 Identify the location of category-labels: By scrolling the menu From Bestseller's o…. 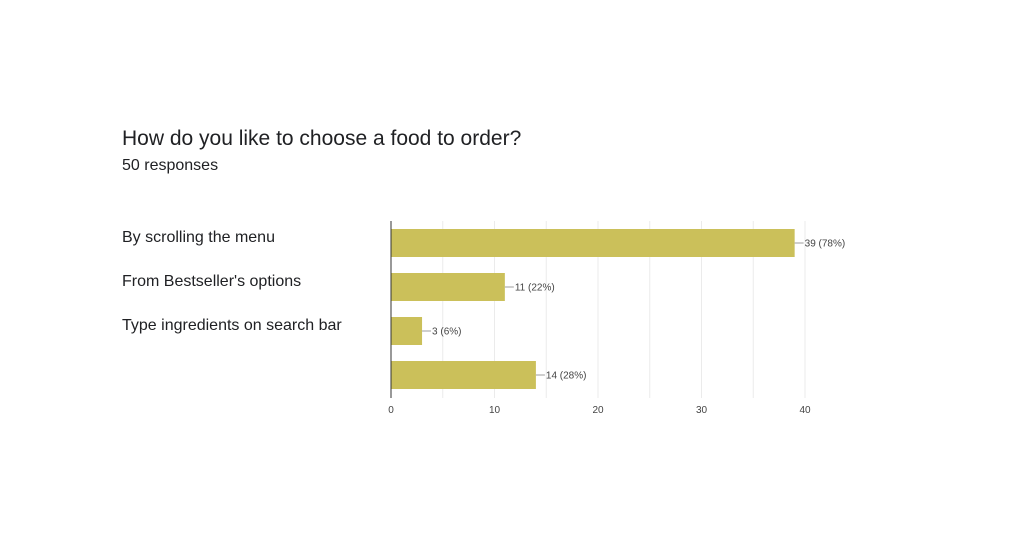
(232, 281).